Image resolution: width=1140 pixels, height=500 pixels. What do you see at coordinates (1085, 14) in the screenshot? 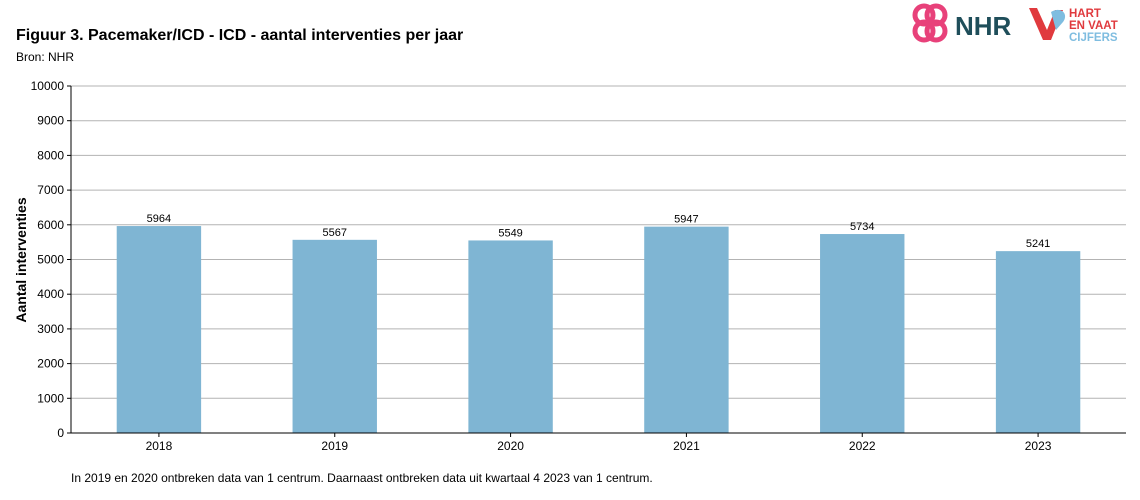
I see `hartenvaat-line-1: HART` at bounding box center [1085, 14].